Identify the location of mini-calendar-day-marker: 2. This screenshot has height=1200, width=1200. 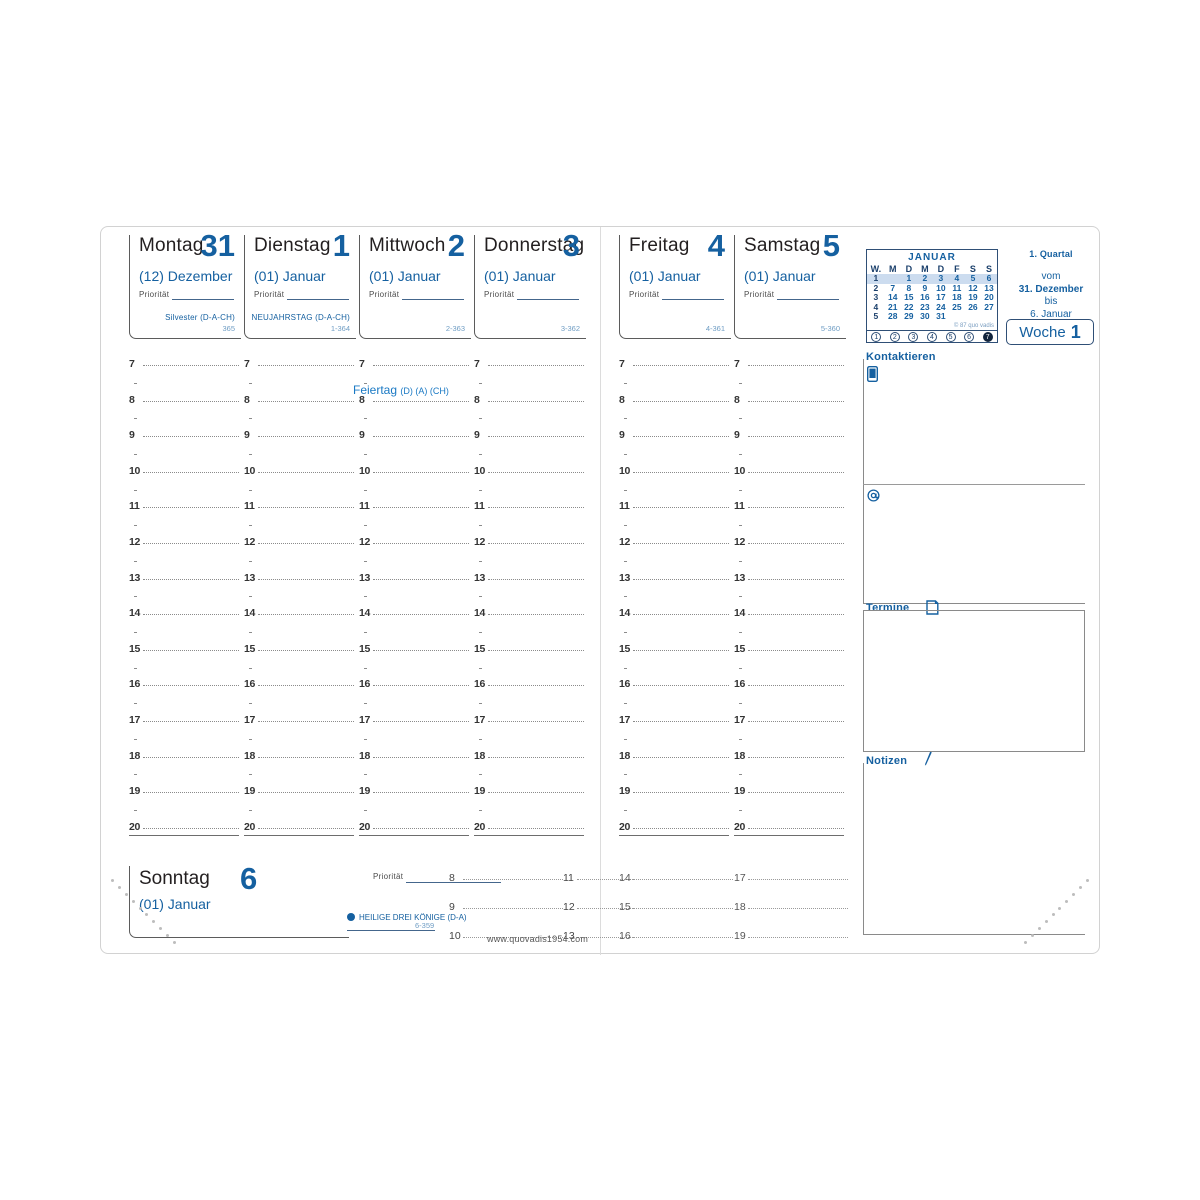
(894, 337).